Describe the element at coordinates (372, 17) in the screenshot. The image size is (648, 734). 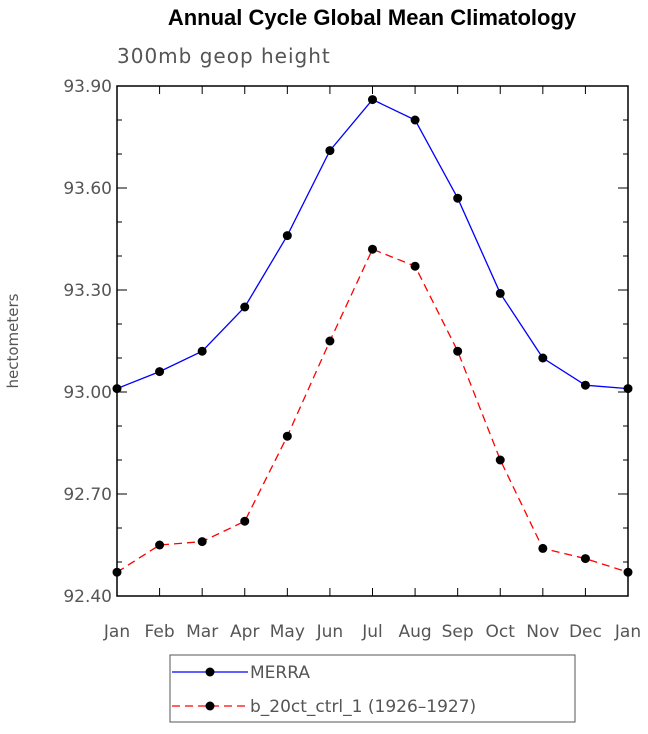
I see `chart-title: Annual Cycle Global Mean Climatology` at that location.